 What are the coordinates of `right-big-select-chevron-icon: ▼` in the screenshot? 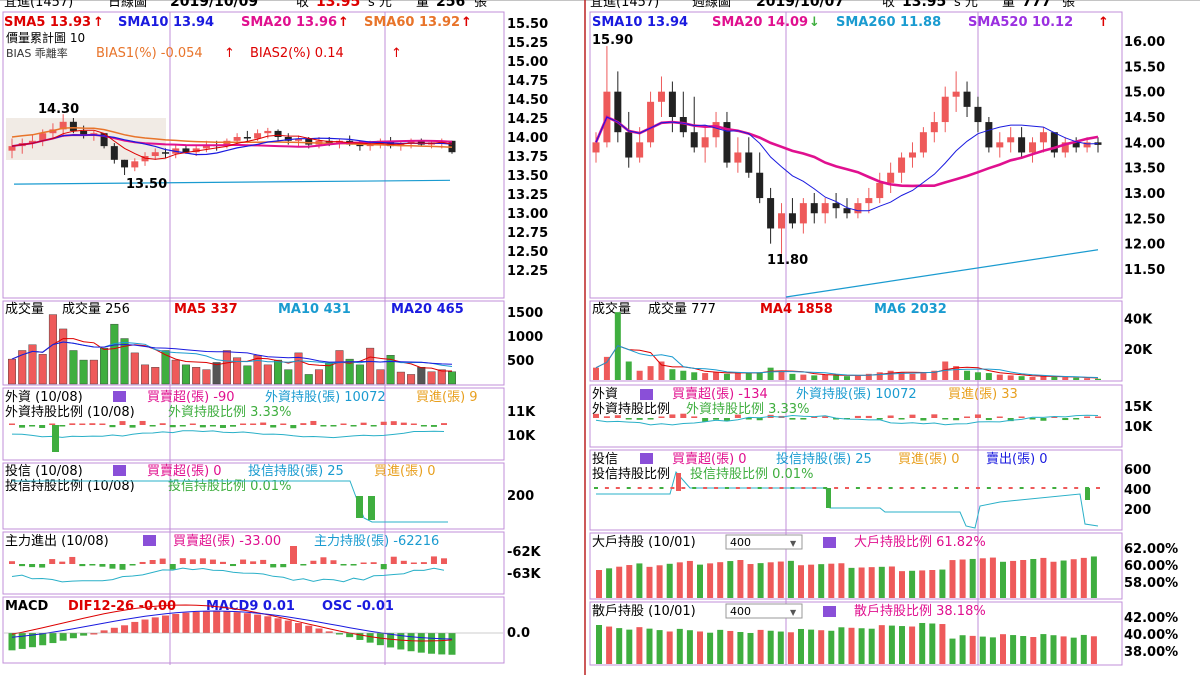 It's located at (793, 543).